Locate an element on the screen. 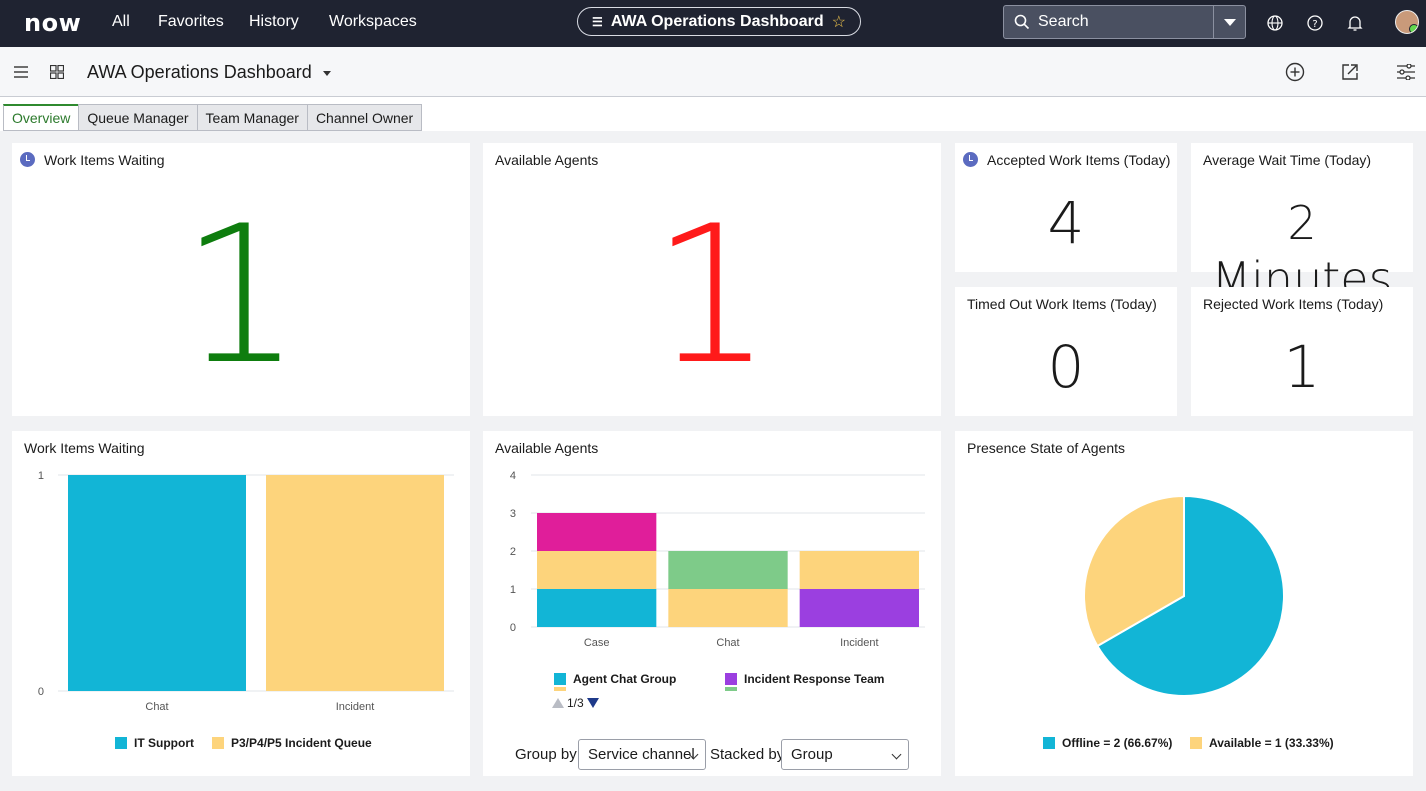 The image size is (1426, 791). legend-label: Incident Response Team is located at coordinates (814, 679).